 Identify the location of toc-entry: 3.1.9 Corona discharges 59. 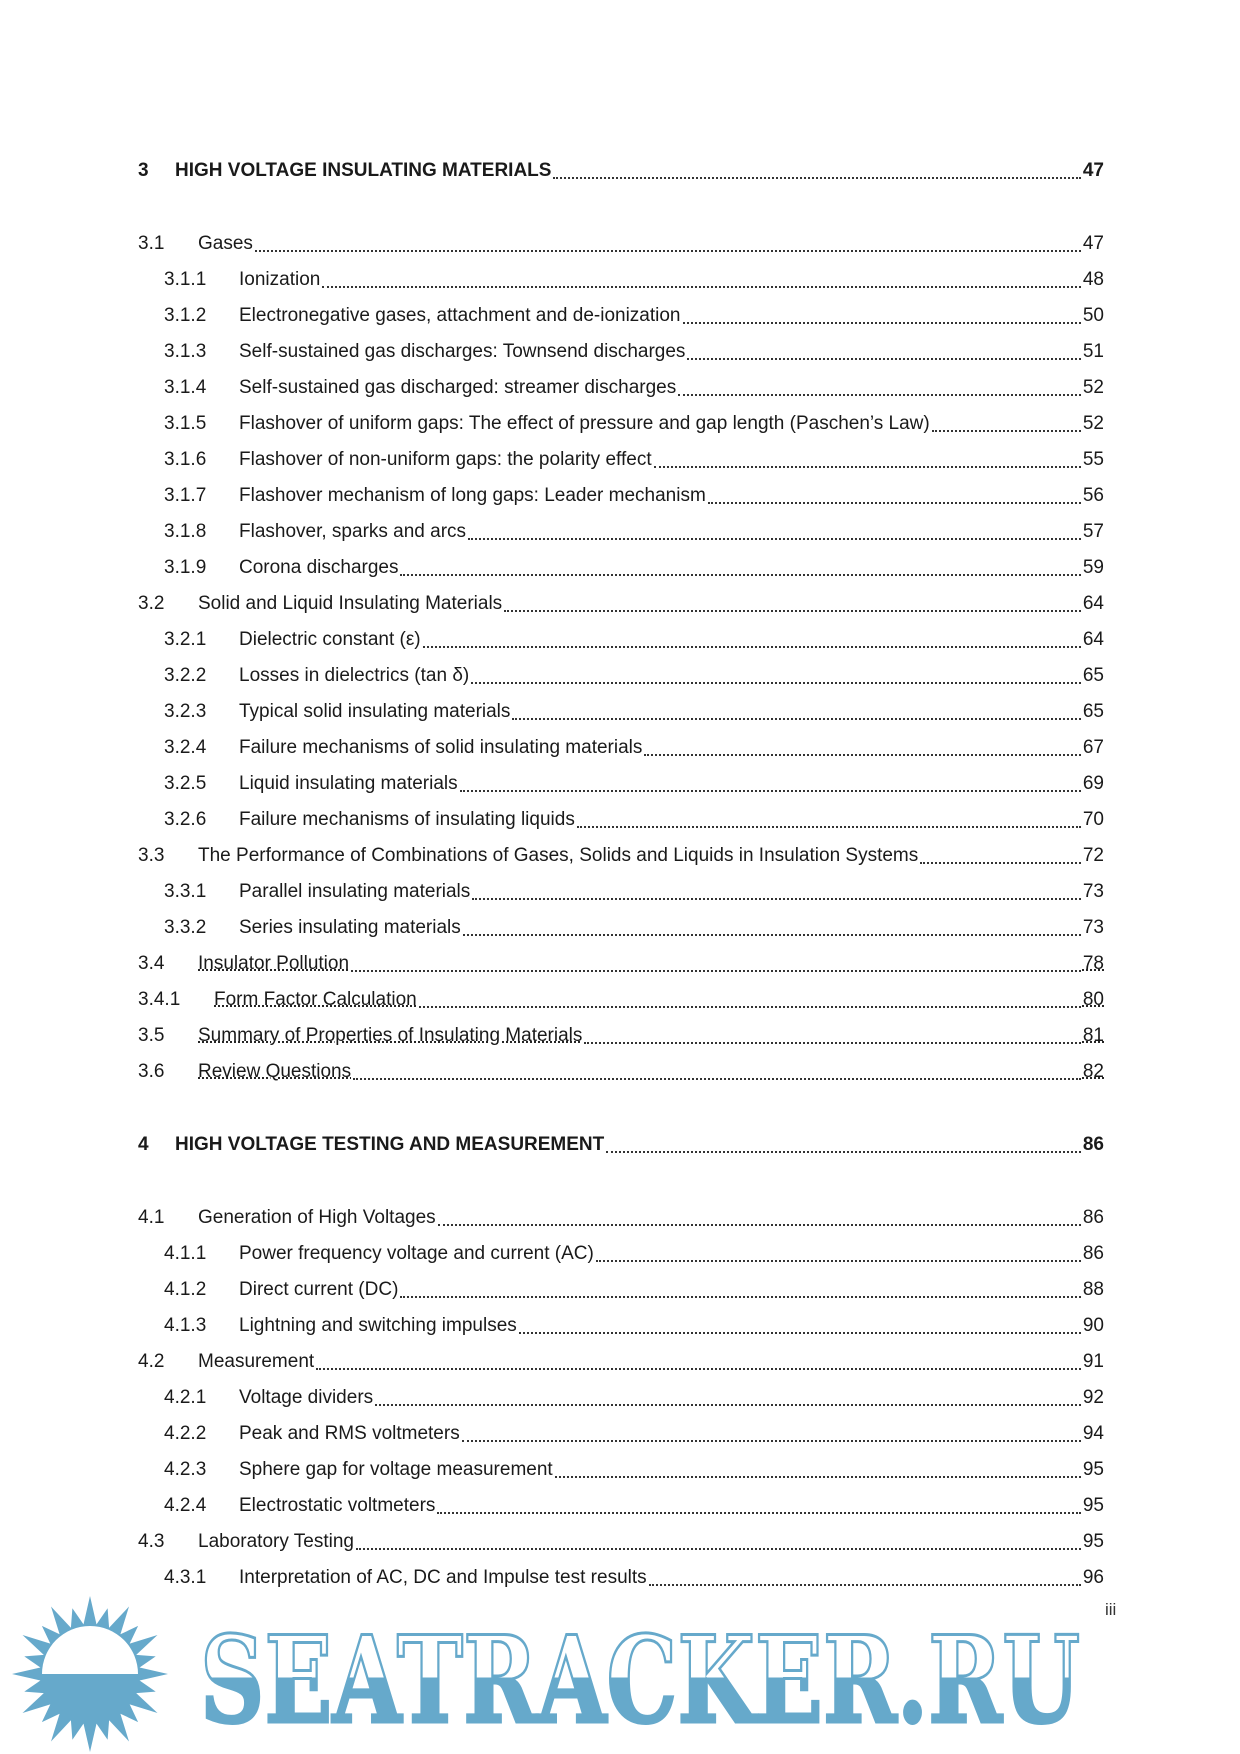
(621, 561).